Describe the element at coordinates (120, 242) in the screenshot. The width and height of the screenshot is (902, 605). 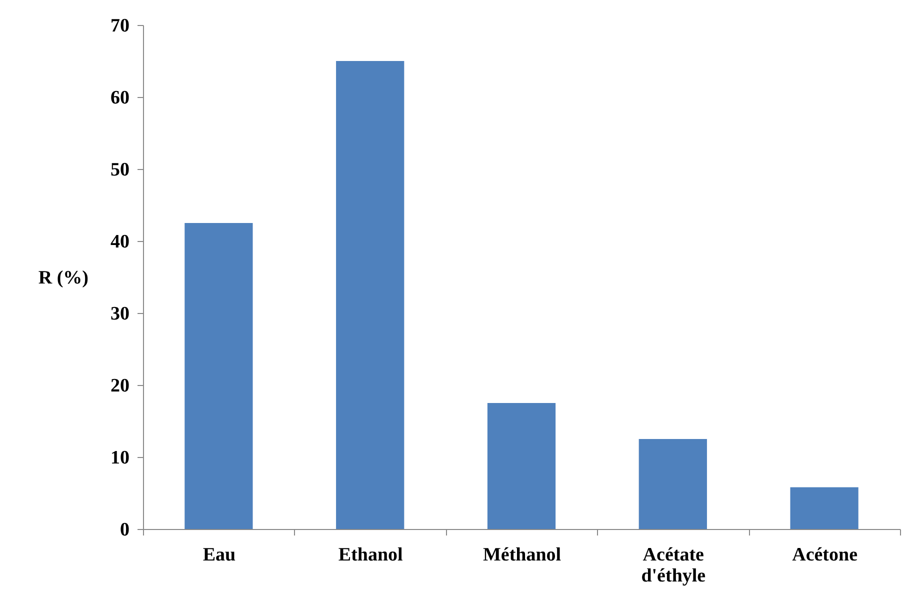
I see `y-tick-label: 40` at that location.